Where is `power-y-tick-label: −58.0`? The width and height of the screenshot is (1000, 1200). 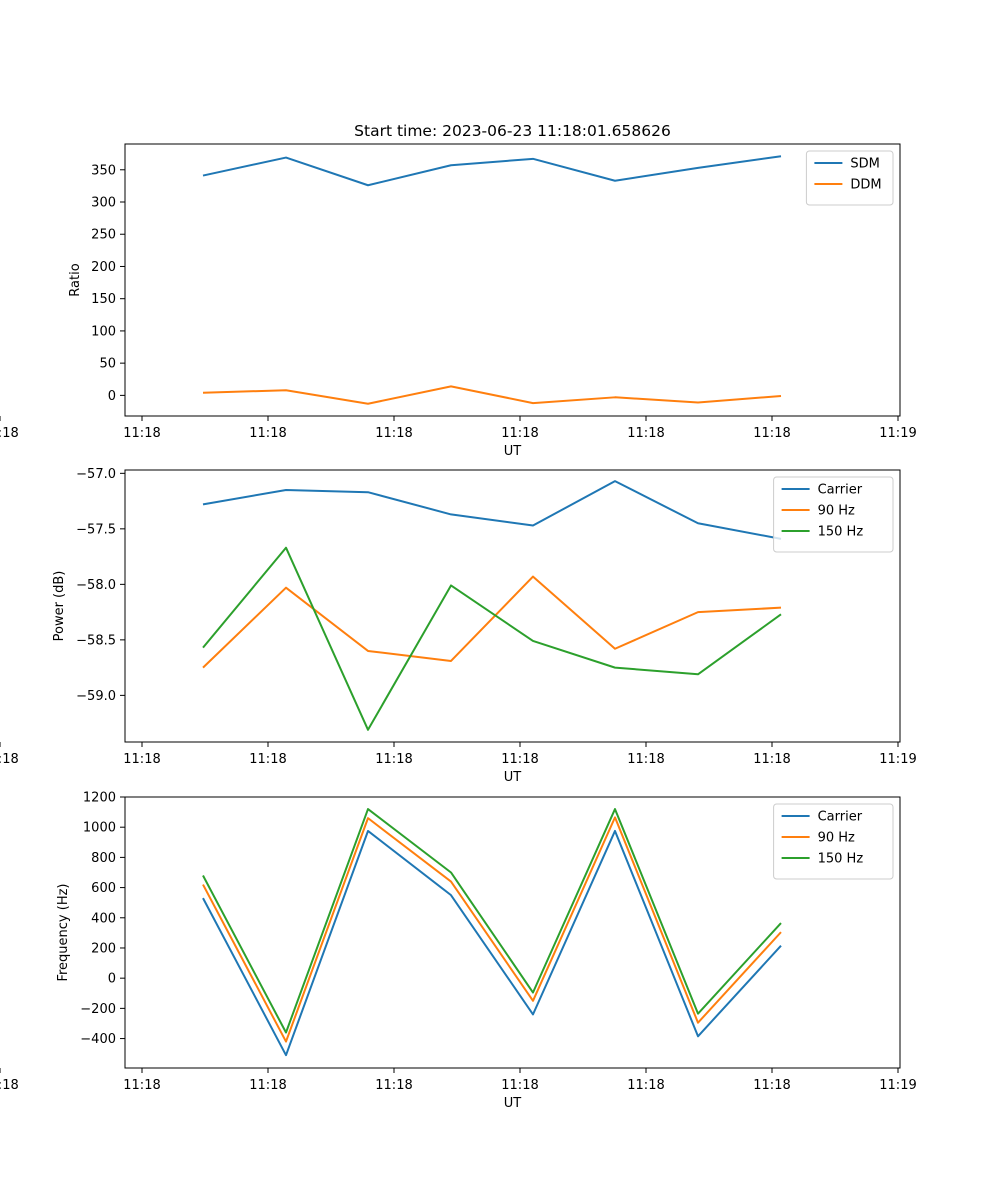 power-y-tick-label: −58.0 is located at coordinates (96, 585).